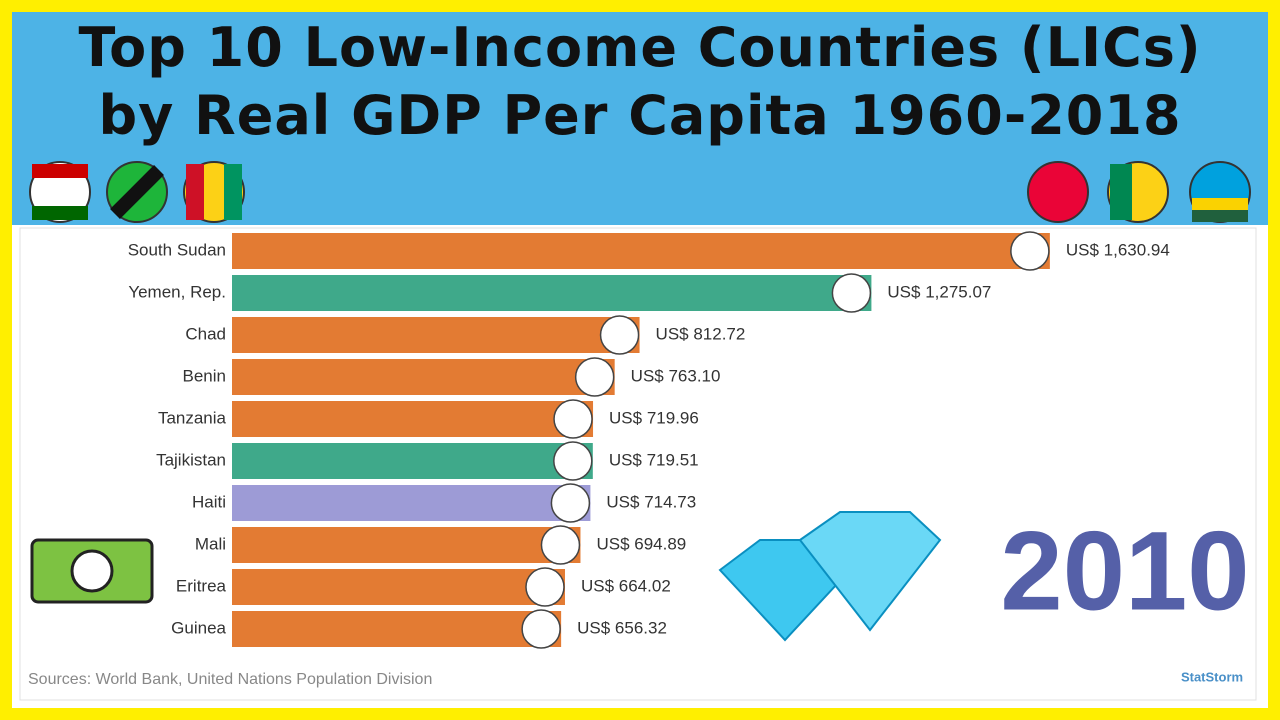  I want to click on value-label: US$ 763.10, so click(676, 375).